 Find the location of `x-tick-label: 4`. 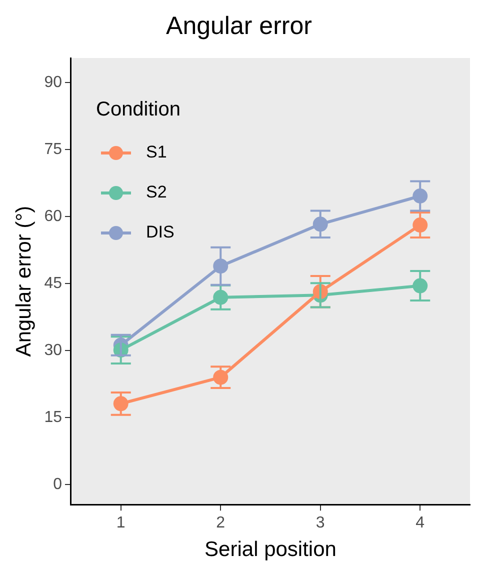

x-tick-label: 4 is located at coordinates (420, 523).